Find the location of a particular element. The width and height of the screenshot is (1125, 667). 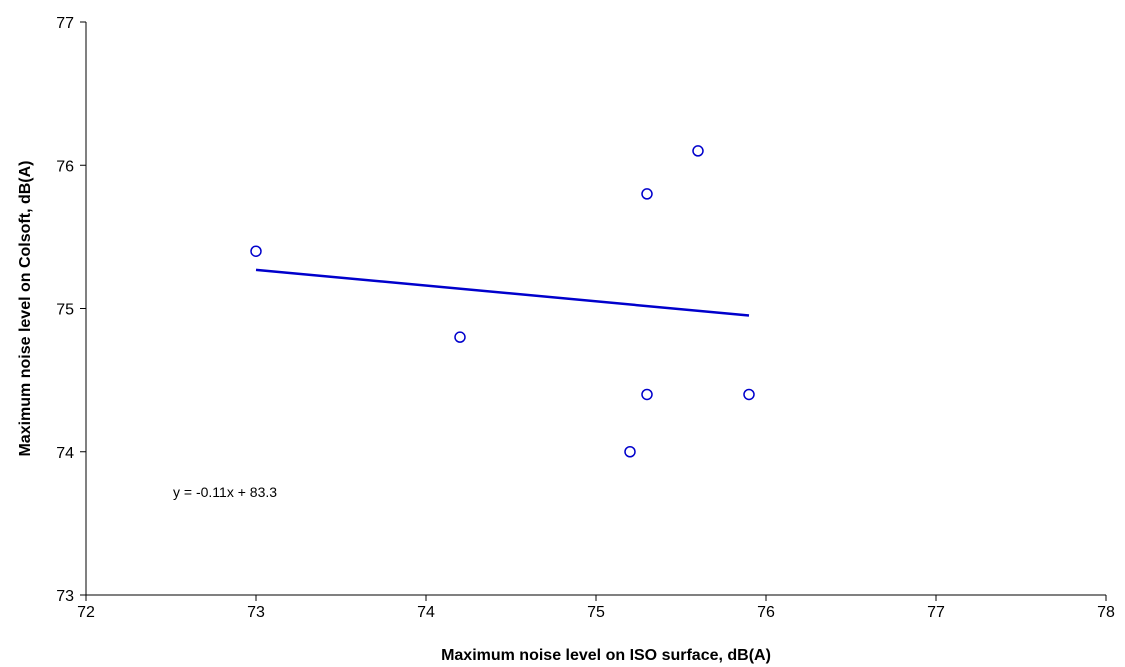

x-axis-ticks: 72 73 74 75 76 77 78 is located at coordinates (596, 608).